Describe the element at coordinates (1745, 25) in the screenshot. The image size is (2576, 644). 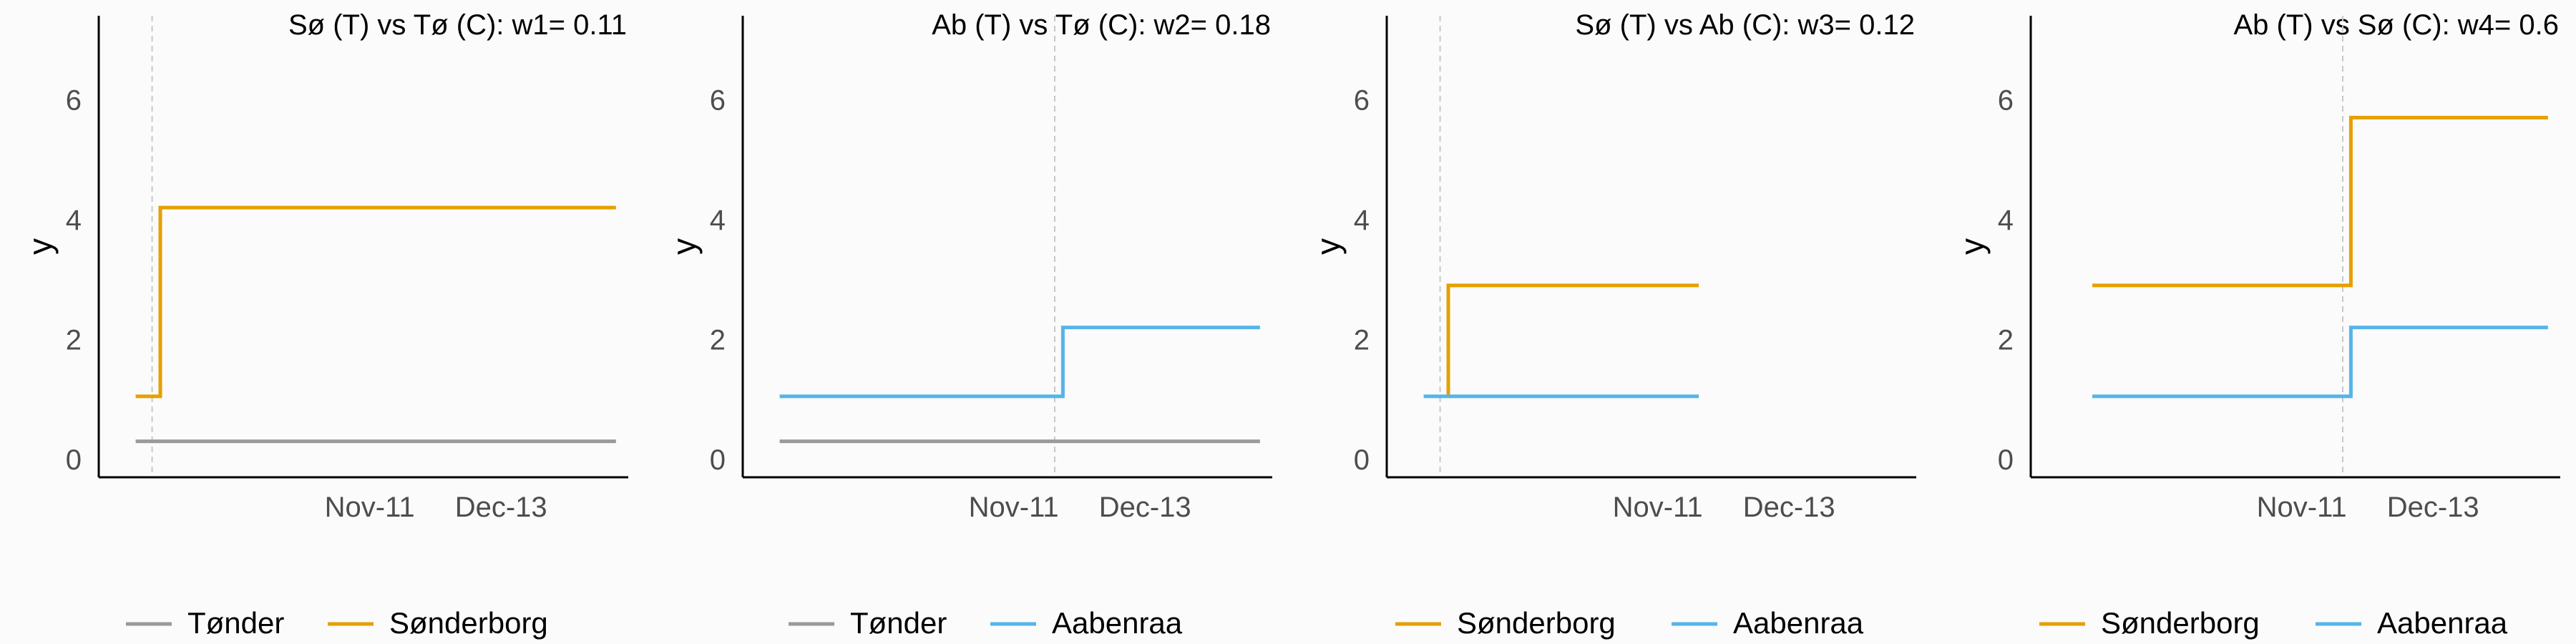
I see `chart-title: Sø (T) vs Ab (C): w3= 0.12` at that location.